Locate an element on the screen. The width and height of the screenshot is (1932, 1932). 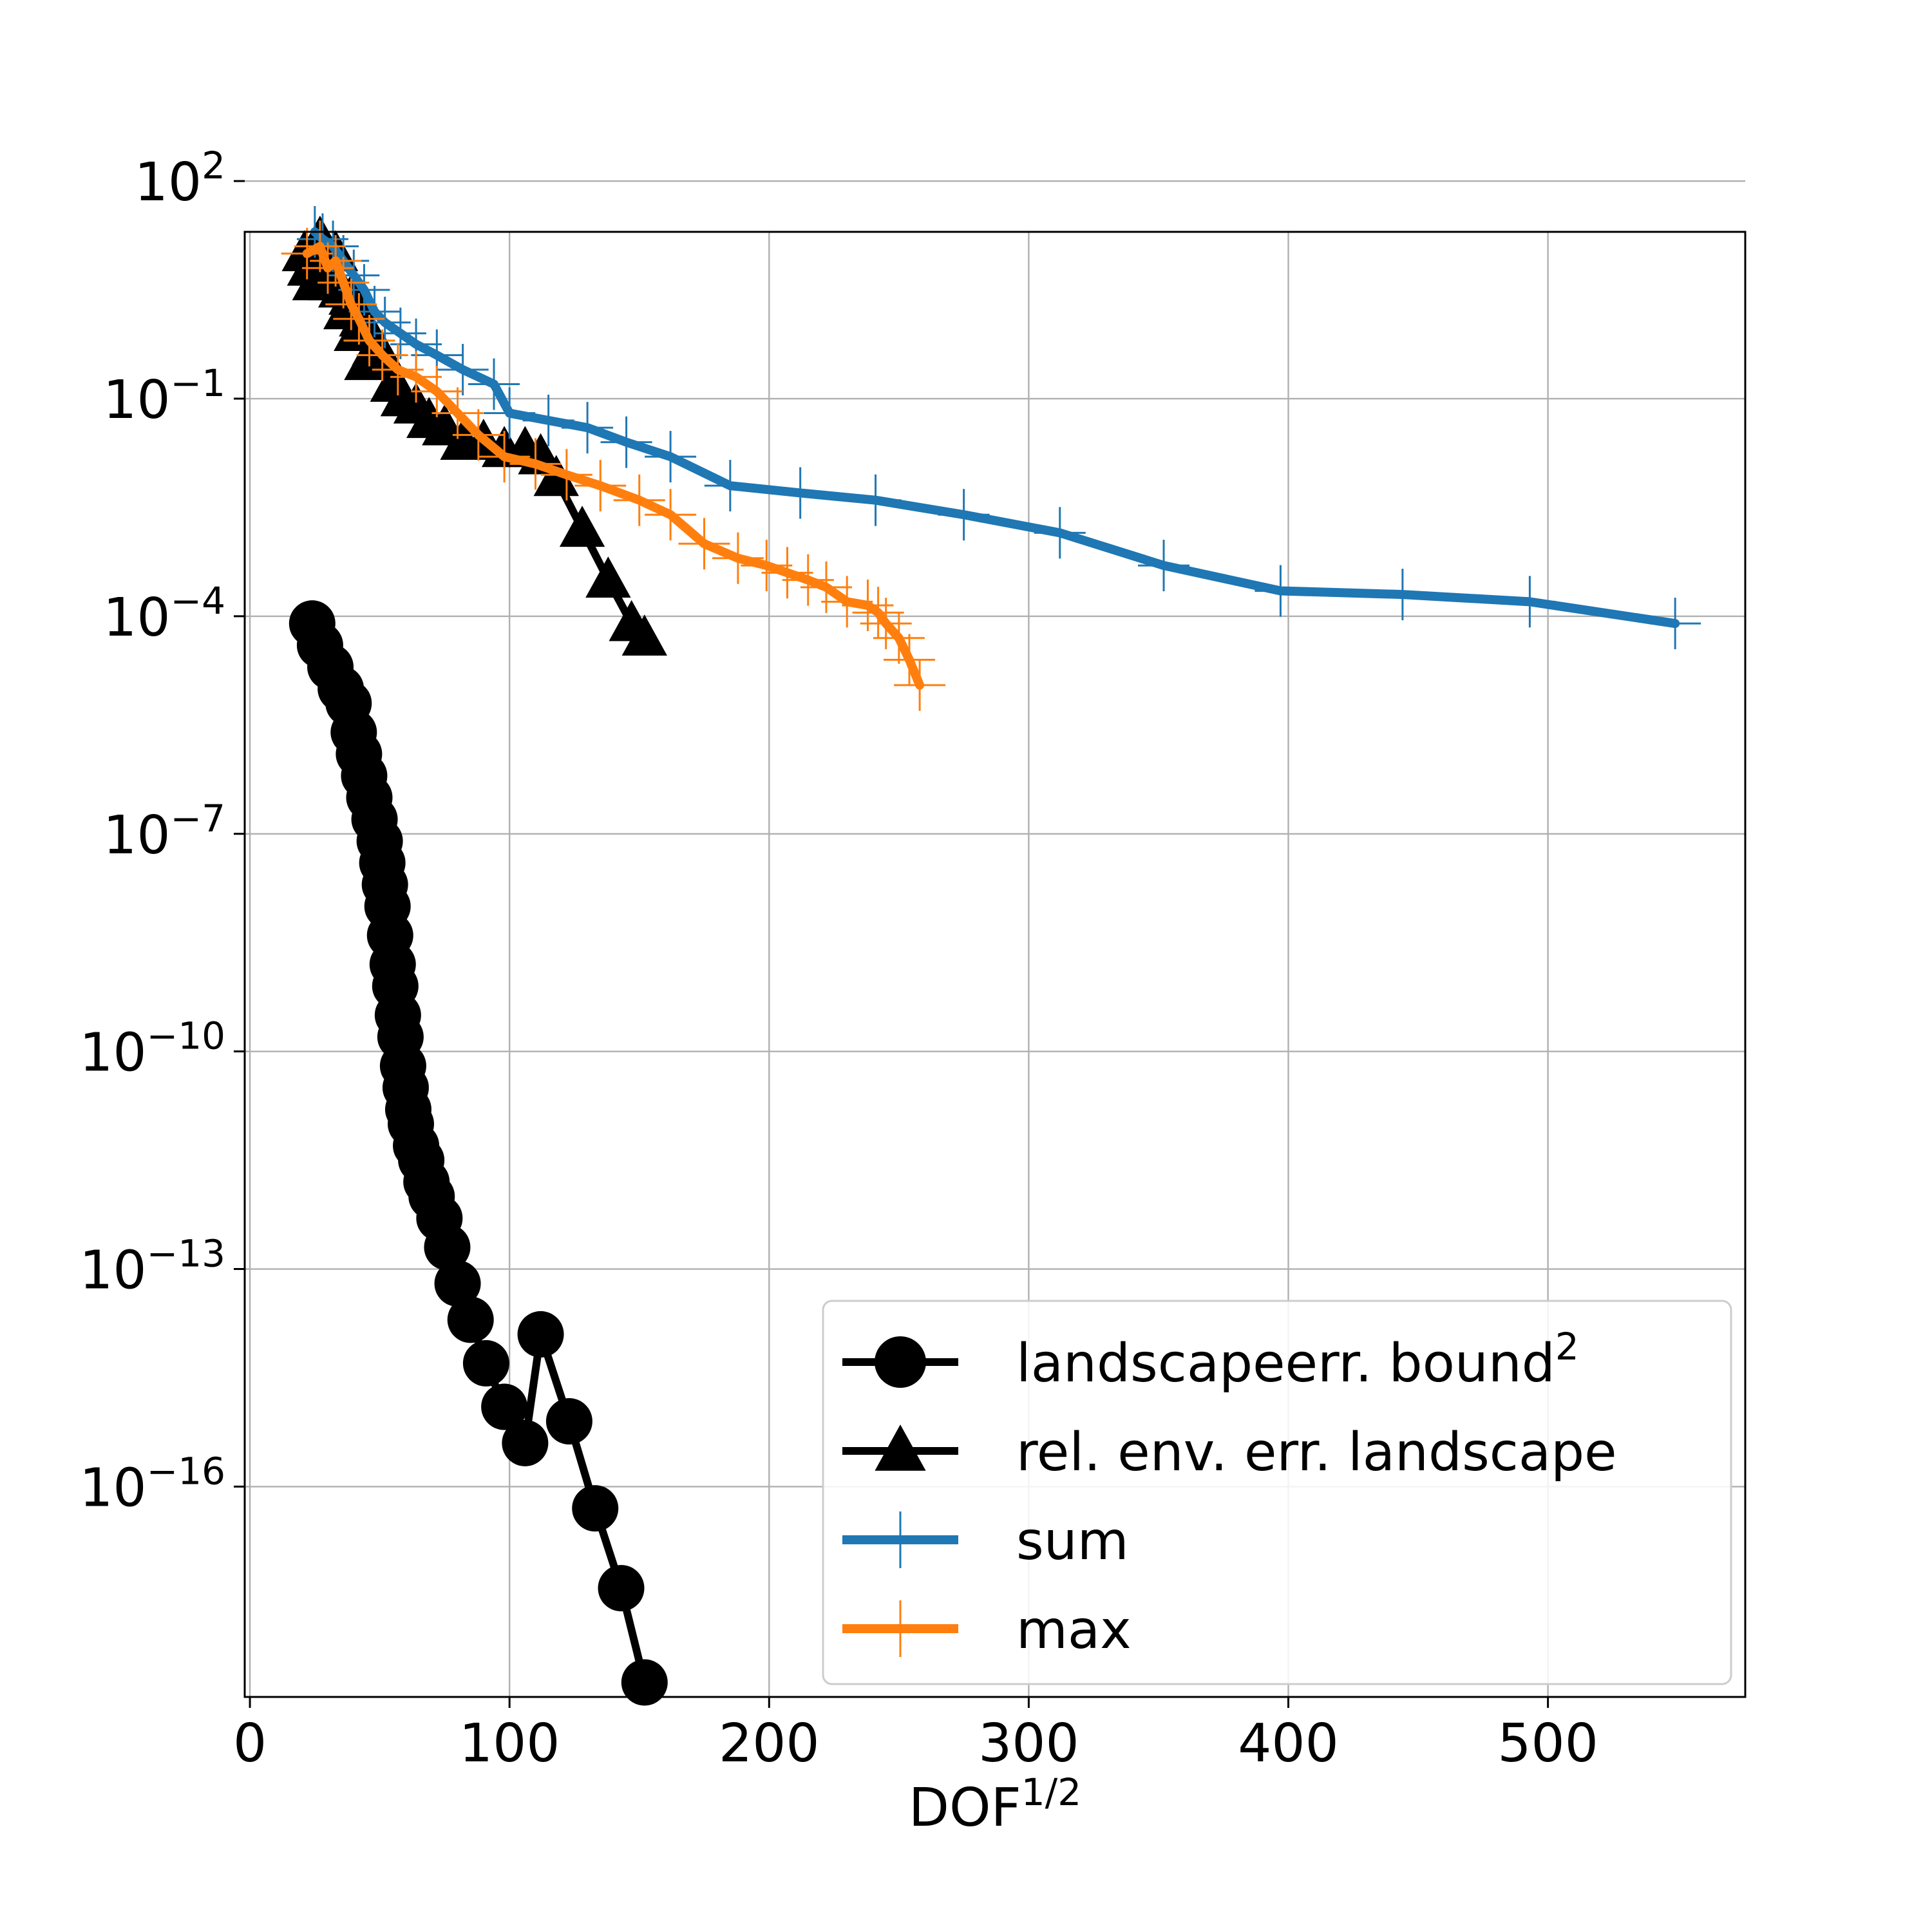
y-tick-label: 10⁻¹⁰ is located at coordinates (152, 1049).